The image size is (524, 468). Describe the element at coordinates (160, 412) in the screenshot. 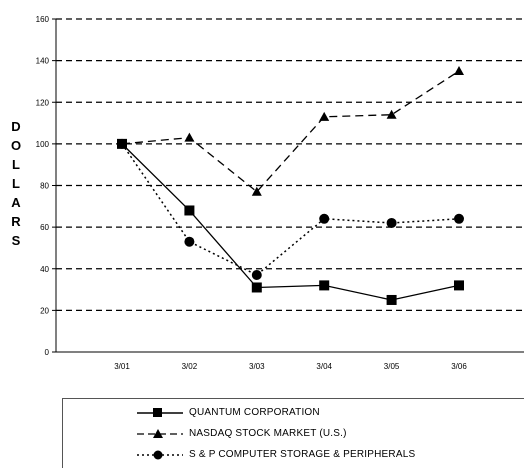

I see `legend-swatch-quantum` at that location.